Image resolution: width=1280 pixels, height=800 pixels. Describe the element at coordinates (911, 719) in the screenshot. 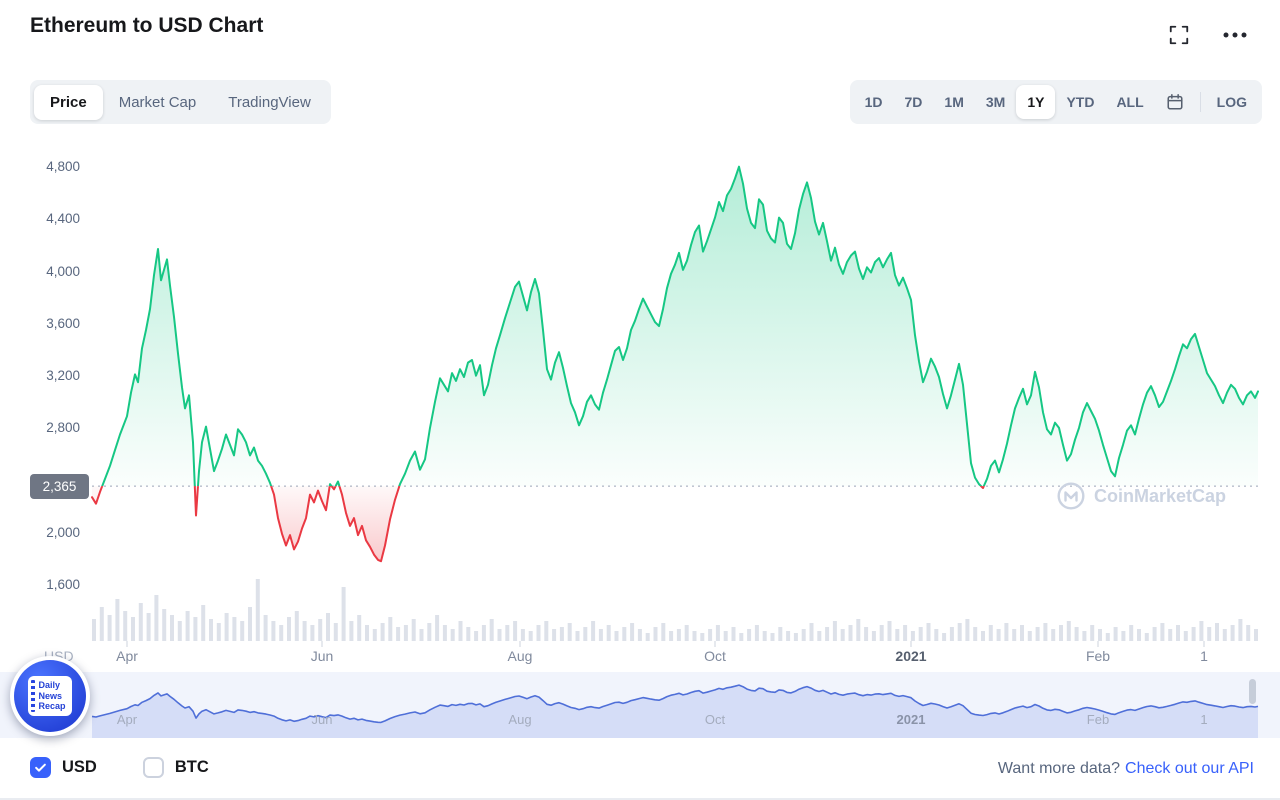

I see `brush-label-2021: 2021` at that location.